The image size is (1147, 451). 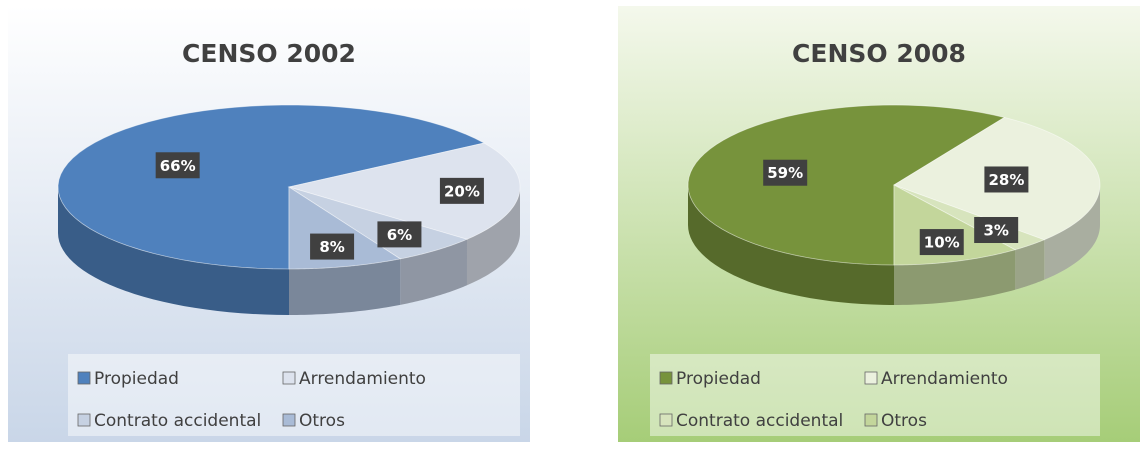 I want to click on data-label: 20%, so click(x=462, y=191).